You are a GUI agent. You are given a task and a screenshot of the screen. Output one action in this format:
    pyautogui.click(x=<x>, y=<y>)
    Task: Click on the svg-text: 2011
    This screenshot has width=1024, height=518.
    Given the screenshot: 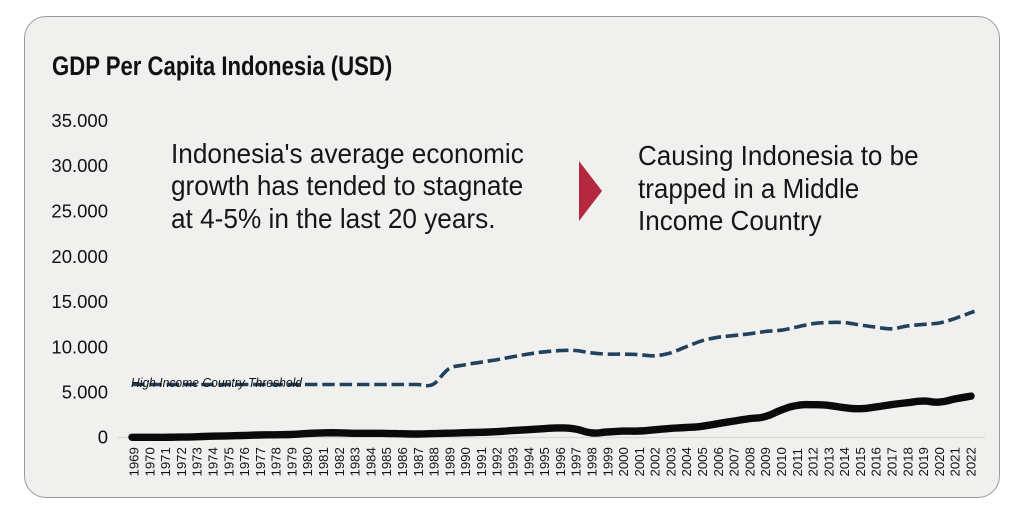 What is the action you would take?
    pyautogui.click(x=797, y=462)
    